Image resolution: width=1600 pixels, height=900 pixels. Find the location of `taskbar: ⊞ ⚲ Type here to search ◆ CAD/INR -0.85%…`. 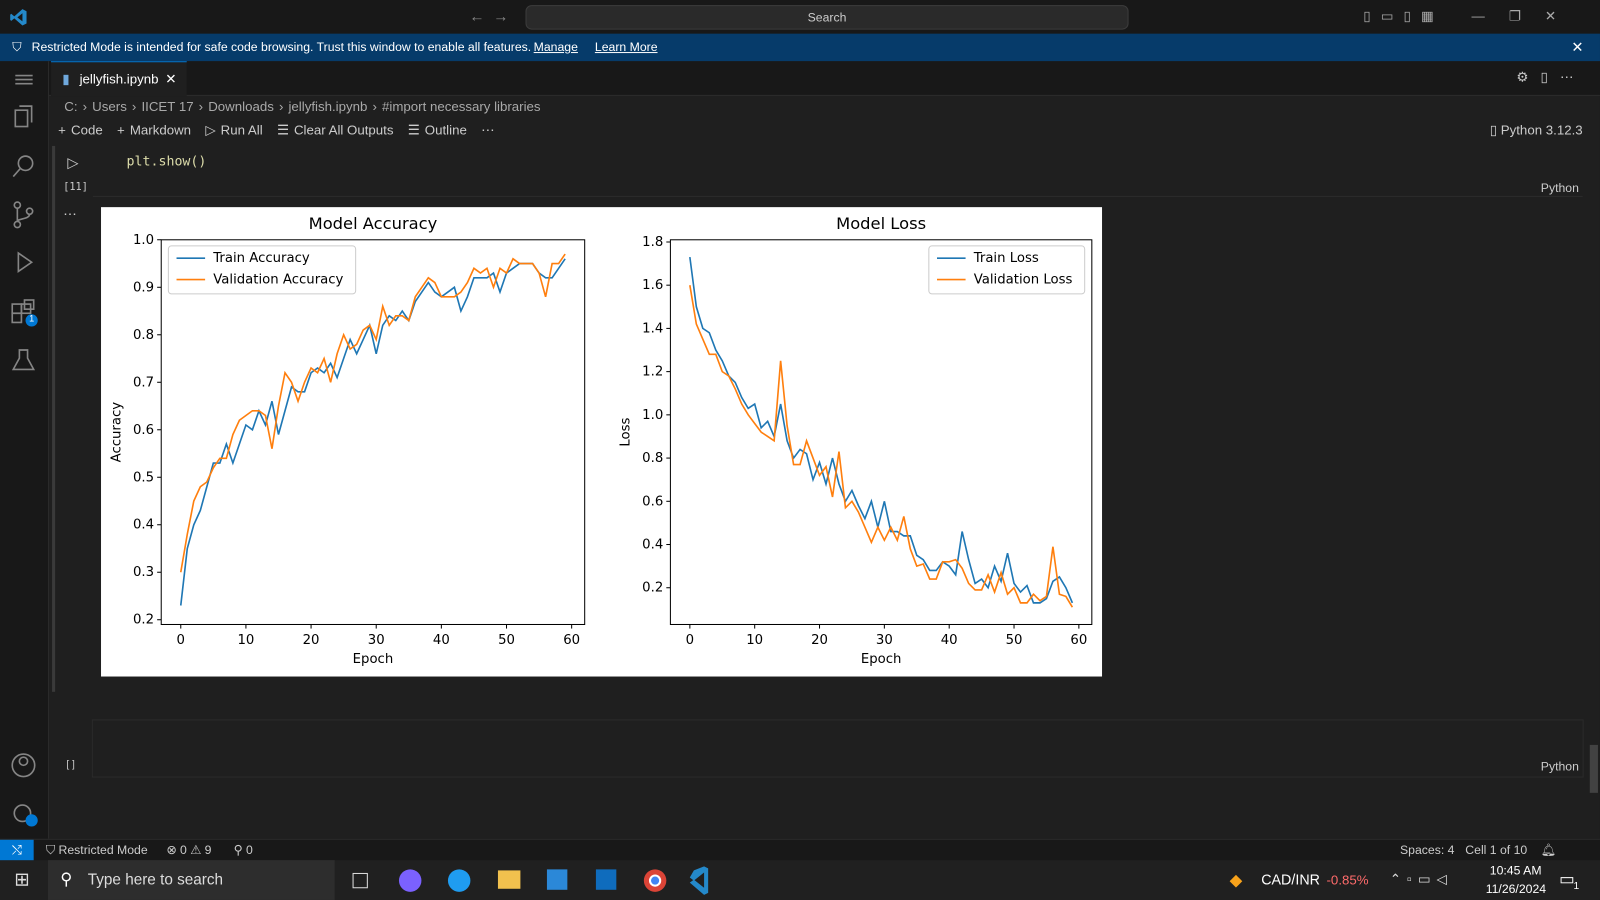

taskbar: ⊞ ⚲ Type here to search ◆ CAD/INR -0.85%… is located at coordinates (800, 880).